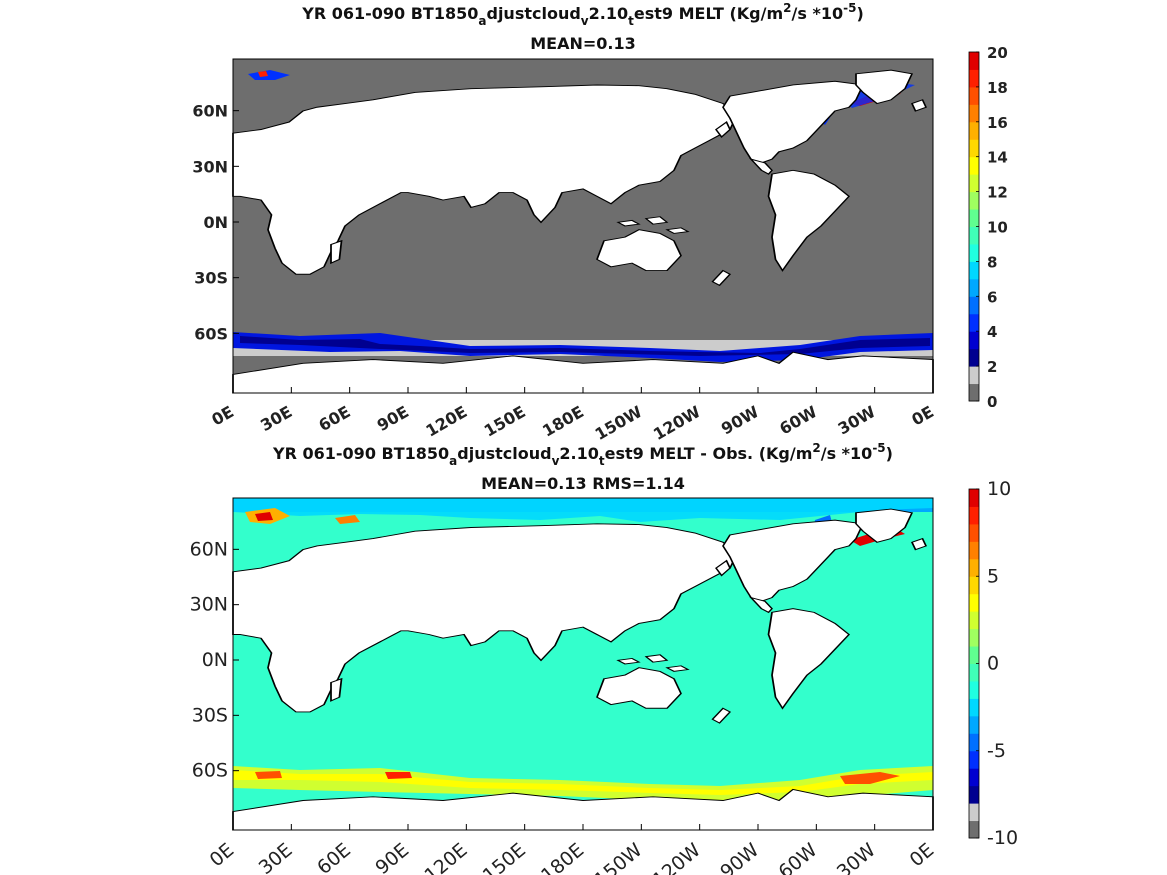 Image resolution: width=1167 pixels, height=875 pixels. Describe the element at coordinates (997, 53) in the screenshot. I see `top-colorbar-label: 20` at that location.